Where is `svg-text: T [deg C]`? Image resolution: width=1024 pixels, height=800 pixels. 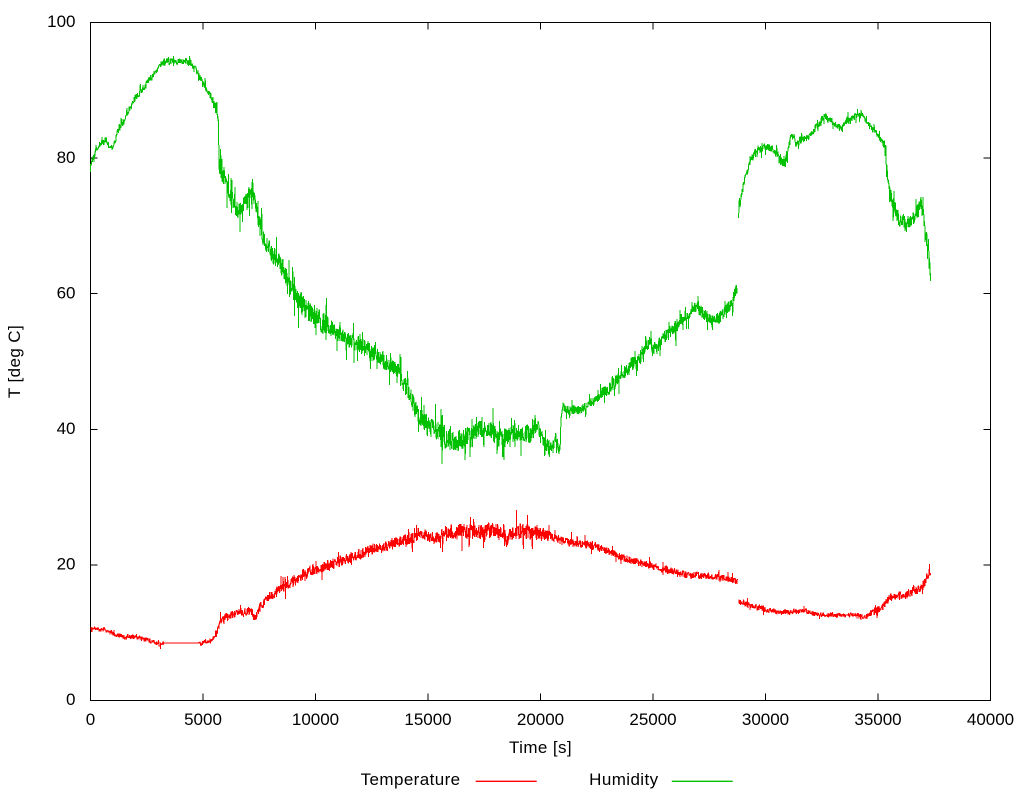 svg-text: T [deg C] is located at coordinates (14, 361).